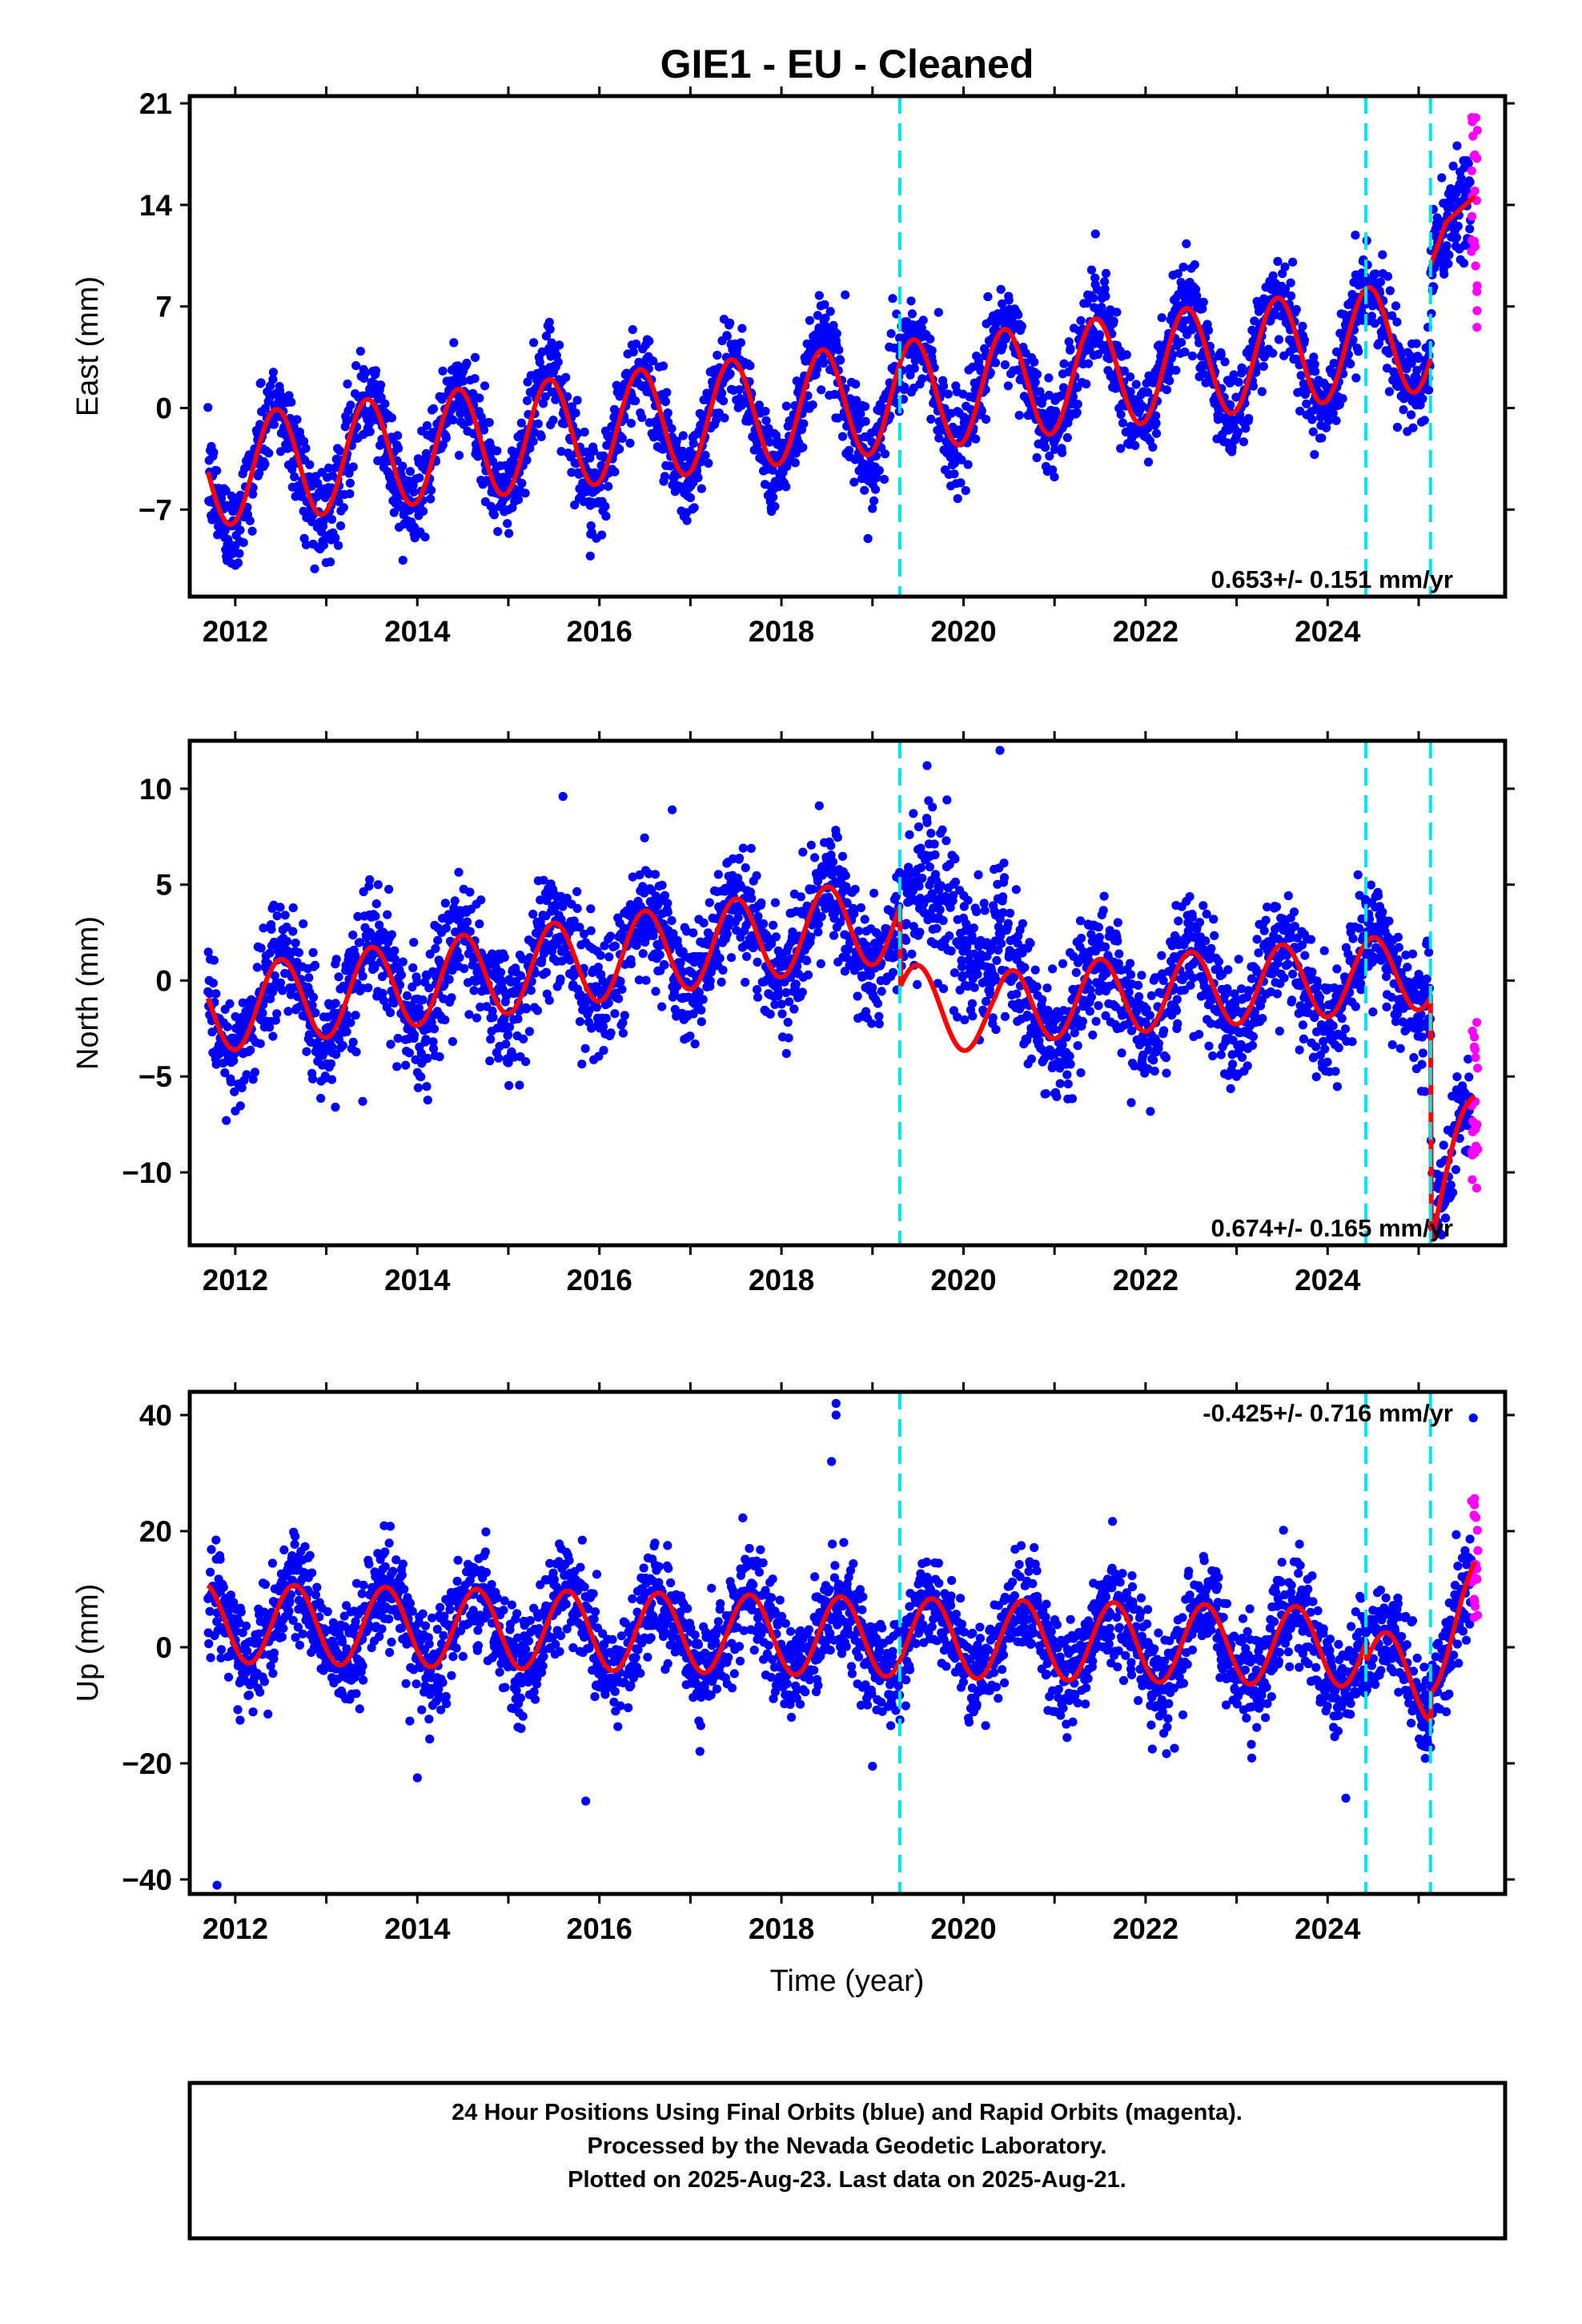 The width and height of the screenshot is (1582, 2324). What do you see at coordinates (1227, 443) in the screenshot?
I see `outlier-point` at bounding box center [1227, 443].